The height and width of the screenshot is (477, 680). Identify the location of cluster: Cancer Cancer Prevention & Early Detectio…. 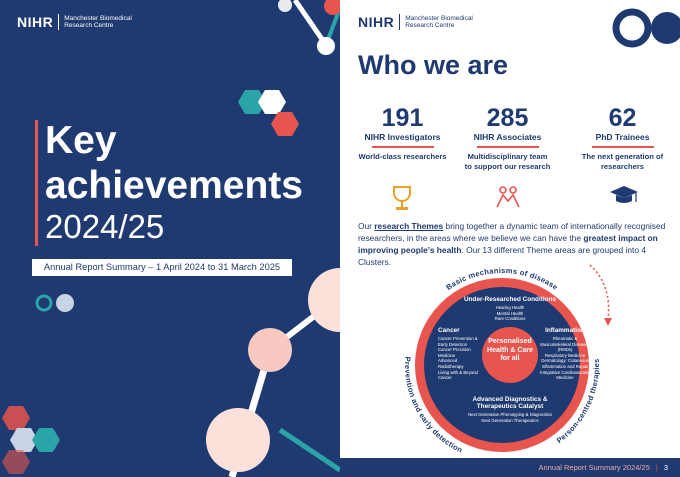
(459, 354).